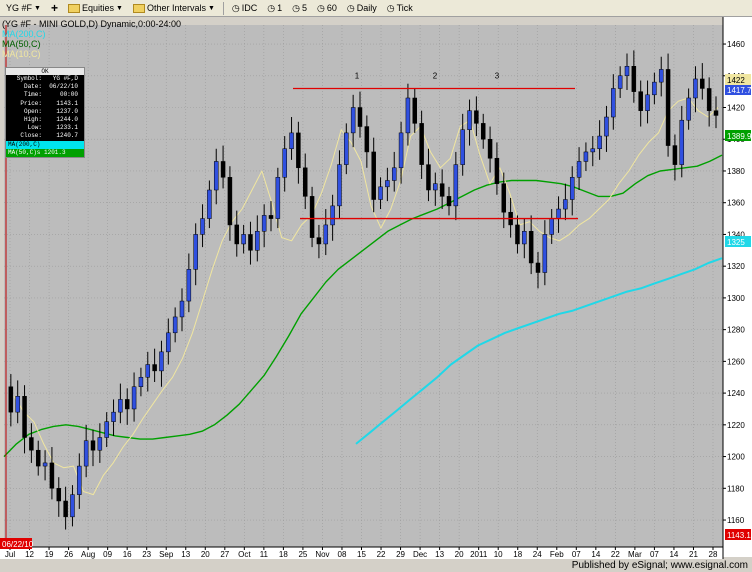  I want to click on y-tick-label: 1280, so click(736, 330).